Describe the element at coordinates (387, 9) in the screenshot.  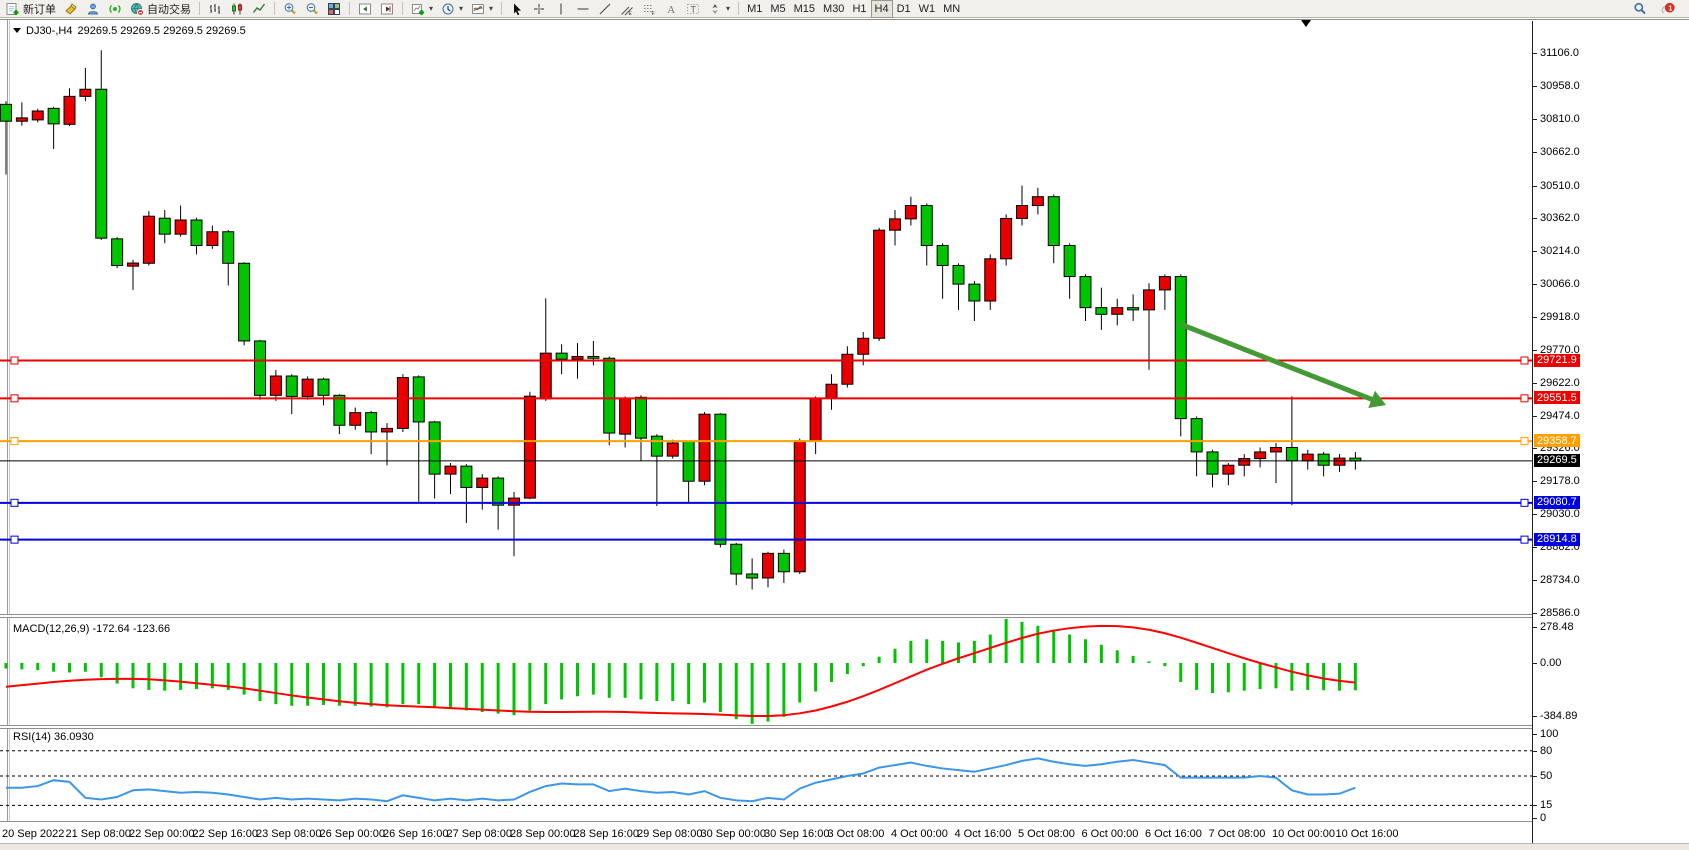
I see `scroll-end-button` at that location.